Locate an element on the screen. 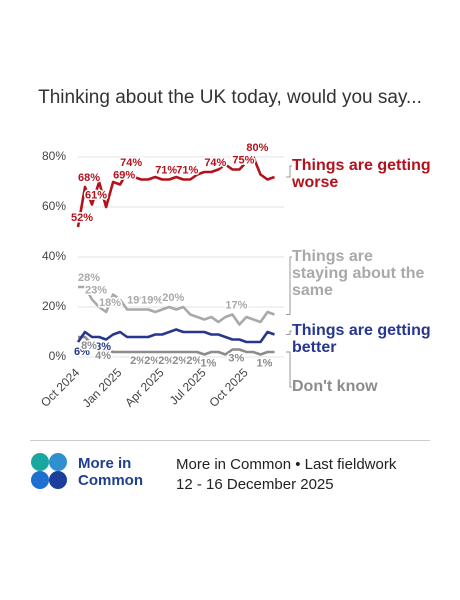 This screenshot has width=460, height=600. data-label: 52% is located at coordinates (82, 218).